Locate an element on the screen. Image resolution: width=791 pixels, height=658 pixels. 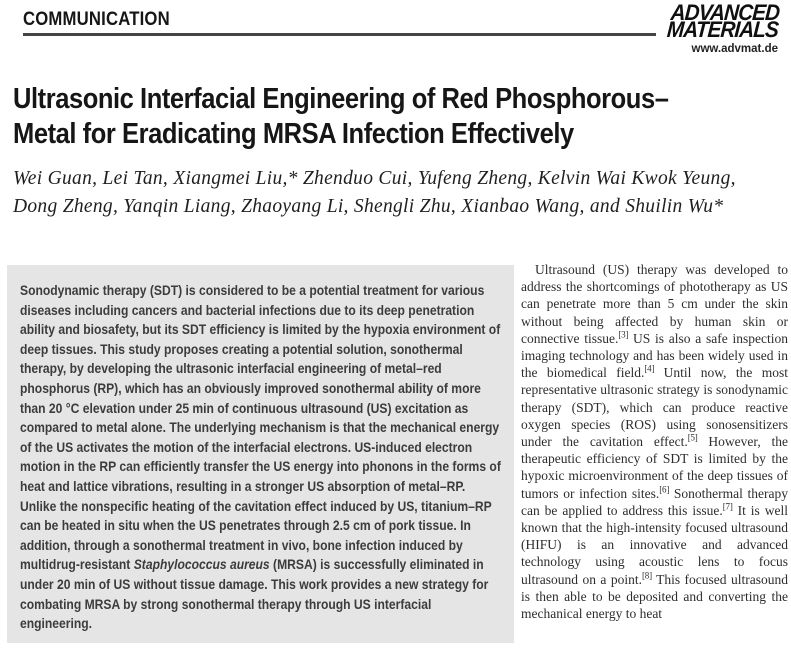
journal-logo-line-2: MATERIALS is located at coordinates (723, 29).